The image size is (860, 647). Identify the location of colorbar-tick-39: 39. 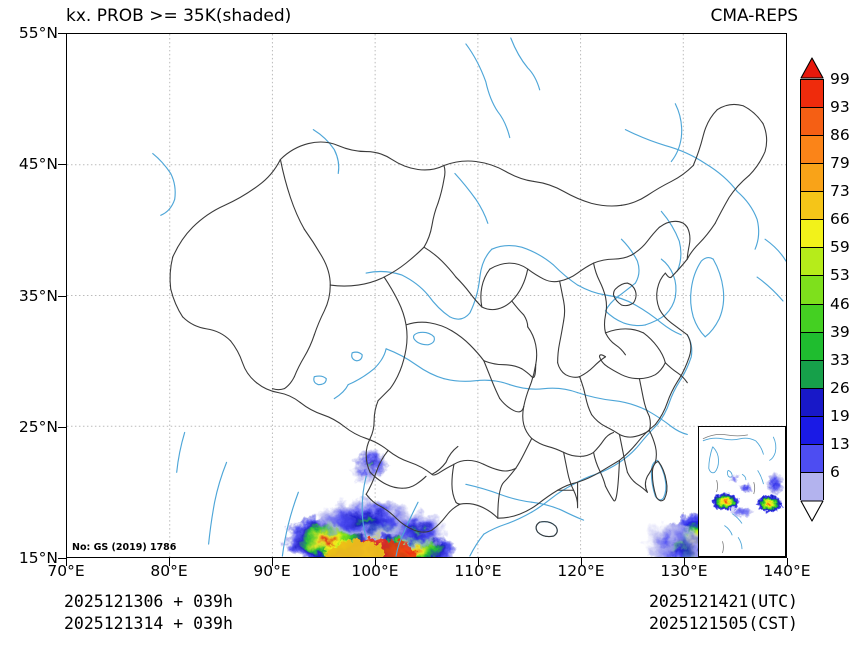
(840, 331).